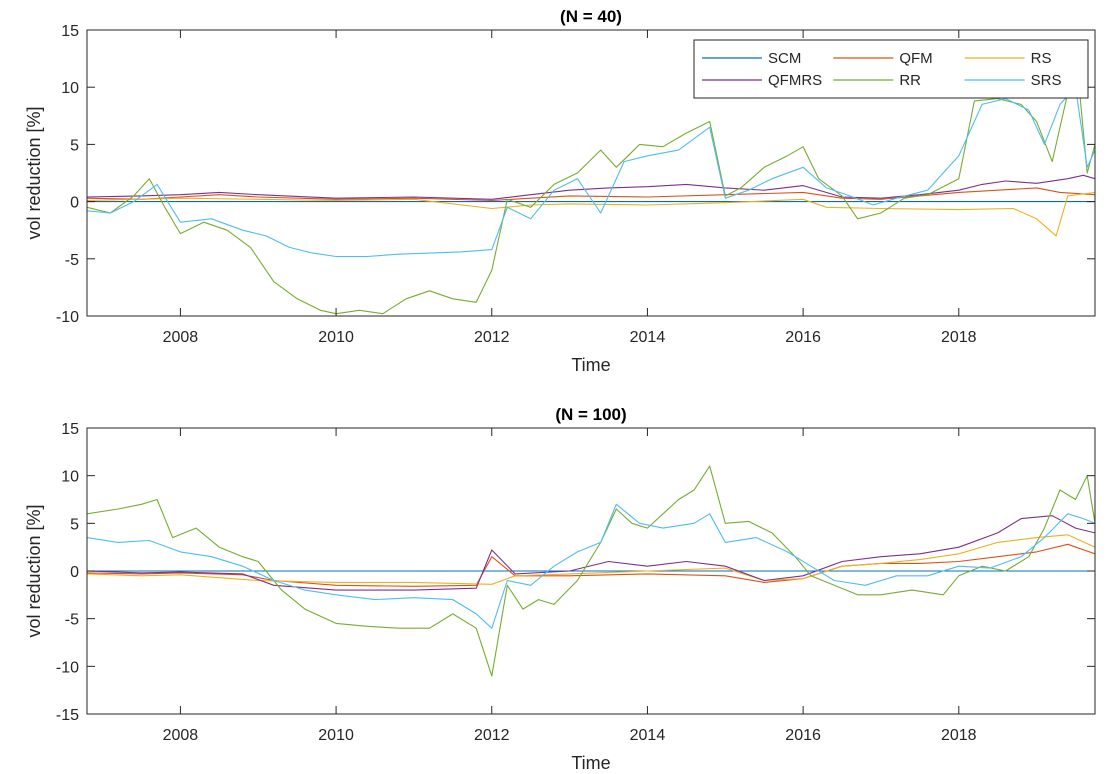  Describe the element at coordinates (1046, 80) in the screenshot. I see `legend-label-srs: SRS` at that location.